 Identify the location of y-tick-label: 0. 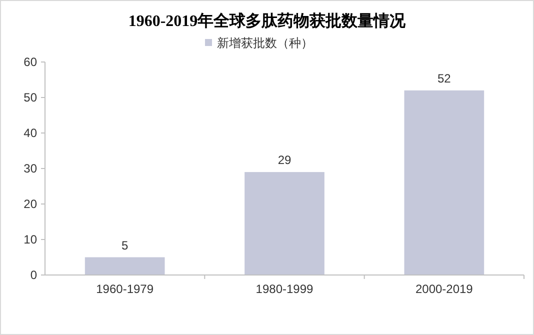
(34, 275).